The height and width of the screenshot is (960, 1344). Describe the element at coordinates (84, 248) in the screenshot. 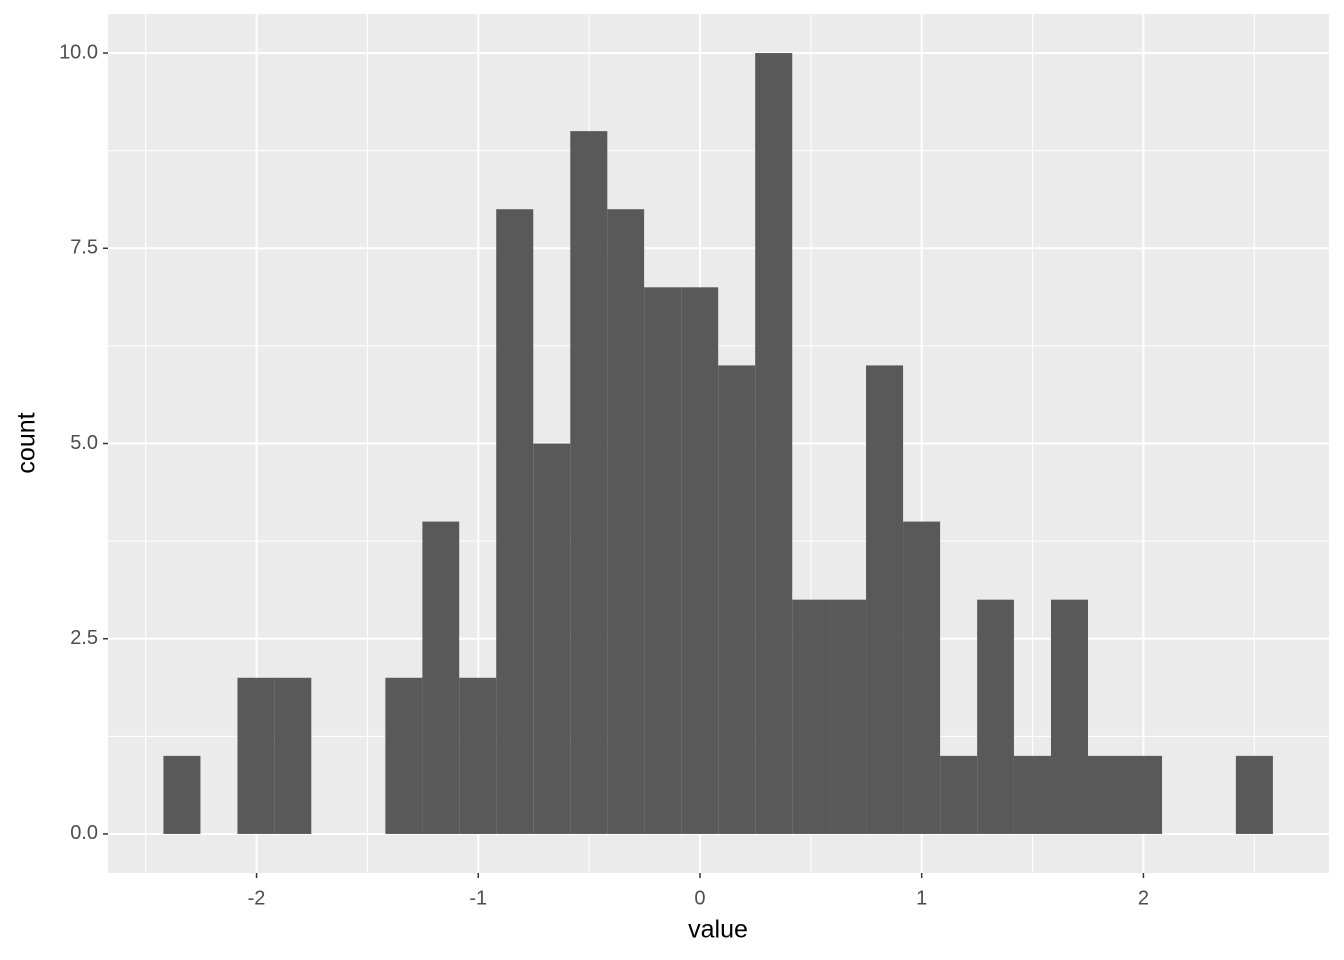

I see `y-tick-label: 7.5` at that location.